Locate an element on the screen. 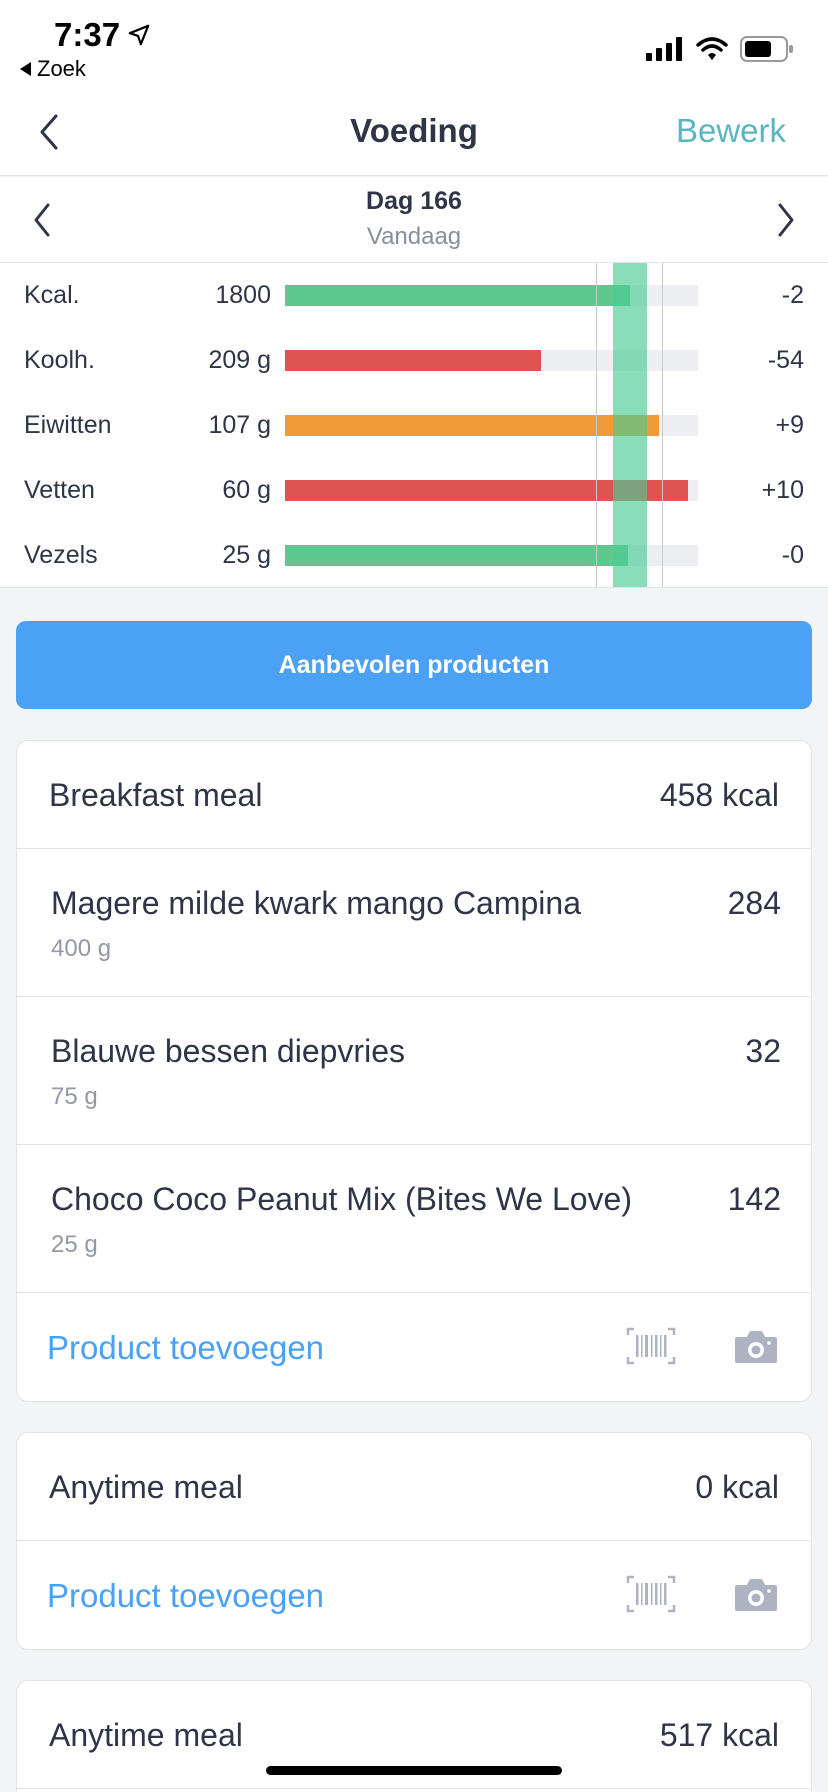 This screenshot has height=1792, width=828. status-bar: 7:37 Zoek is located at coordinates (414, 44).